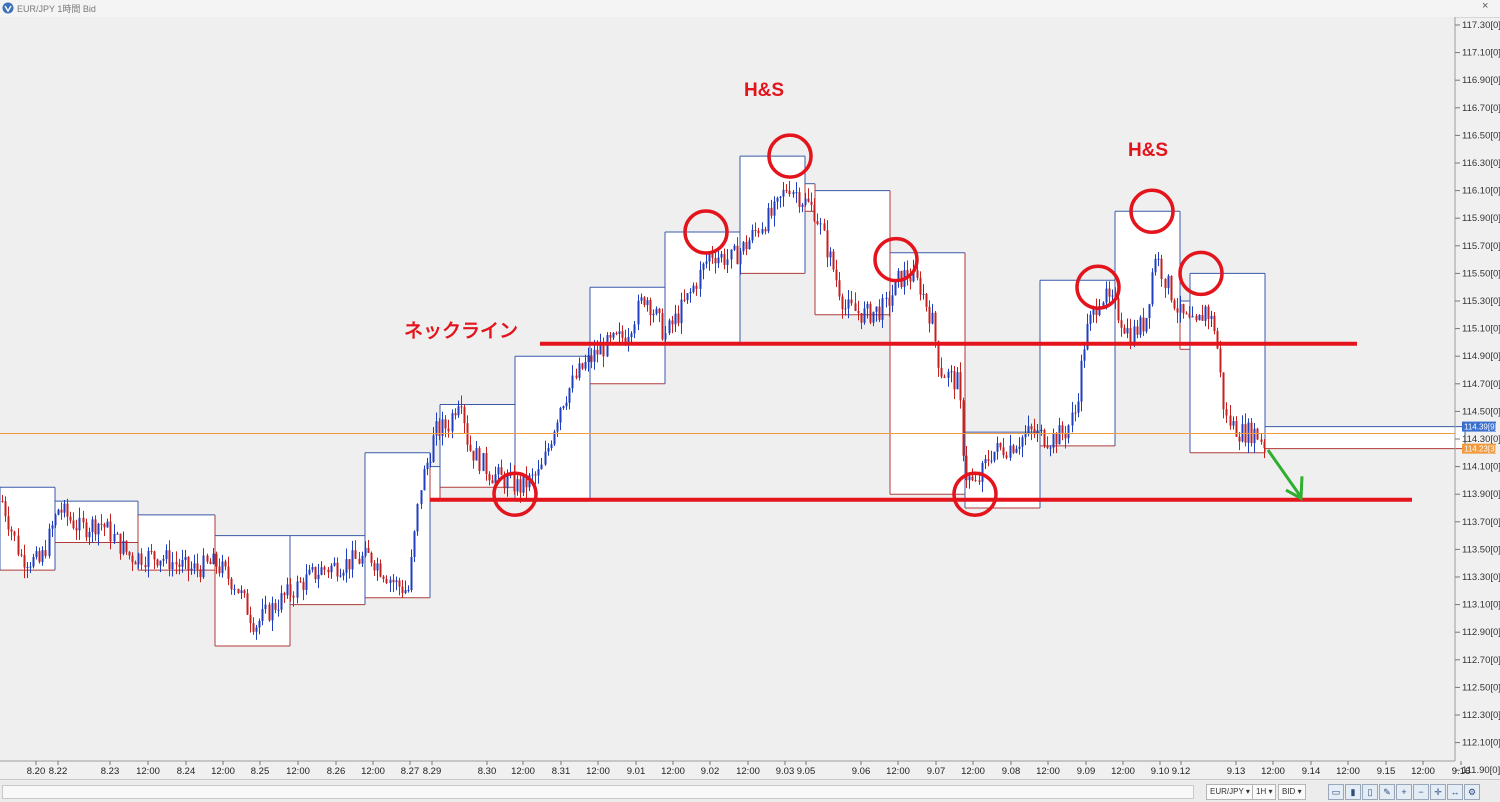 This screenshot has width=1500, height=802. Describe the element at coordinates (1386, 771) in the screenshot. I see `time-tick-label: 9.15` at that location.